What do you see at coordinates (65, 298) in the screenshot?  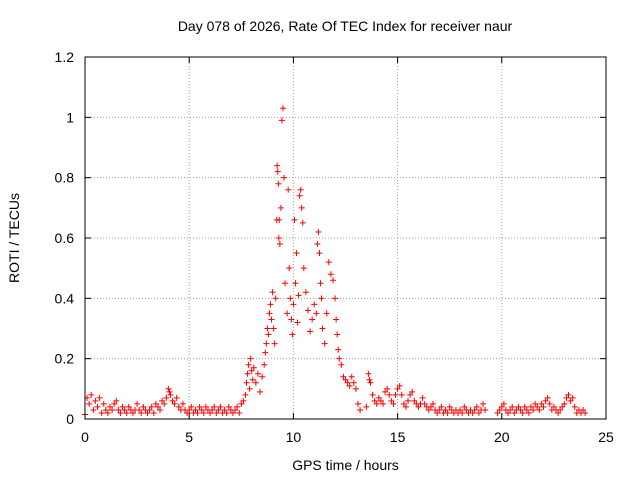 I see `y-tick-label: 0.4` at bounding box center [65, 298].